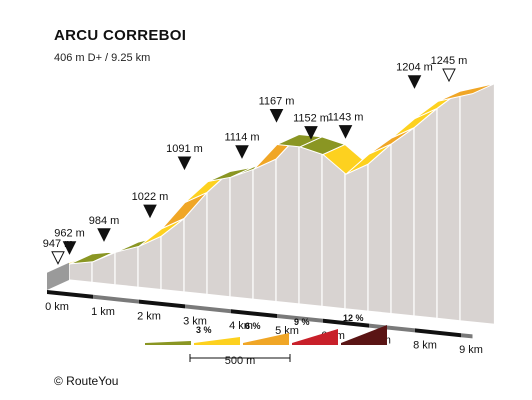 The width and height of the screenshot is (532, 400). What do you see at coordinates (104, 221) in the screenshot?
I see `elevation-label: 984 m` at bounding box center [104, 221].